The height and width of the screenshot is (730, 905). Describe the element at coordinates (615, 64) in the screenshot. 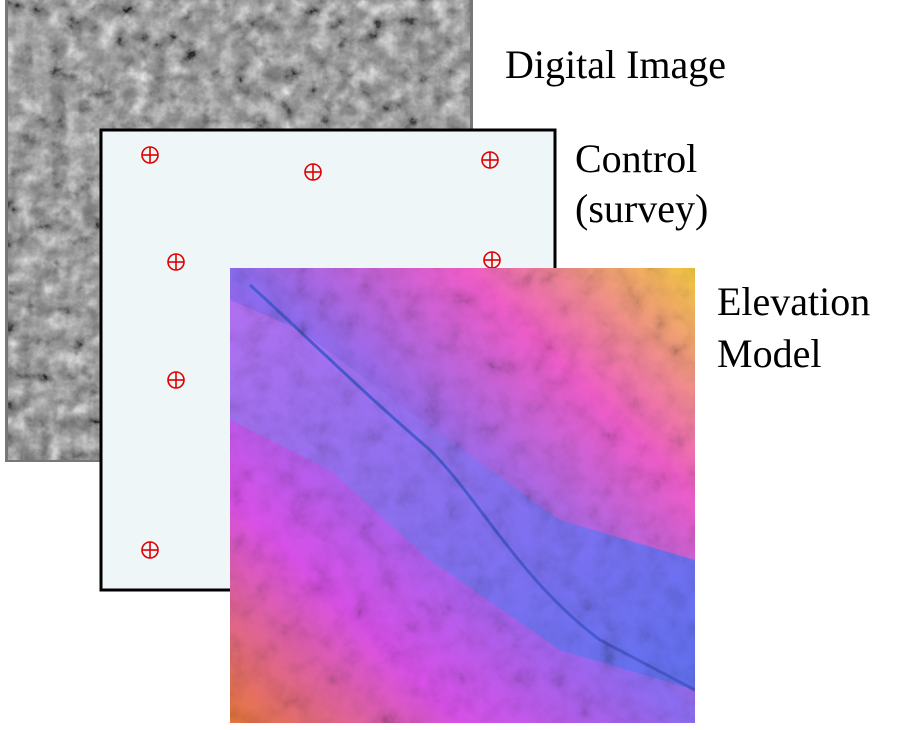

I see `layer-label: Digital Image` at that location.